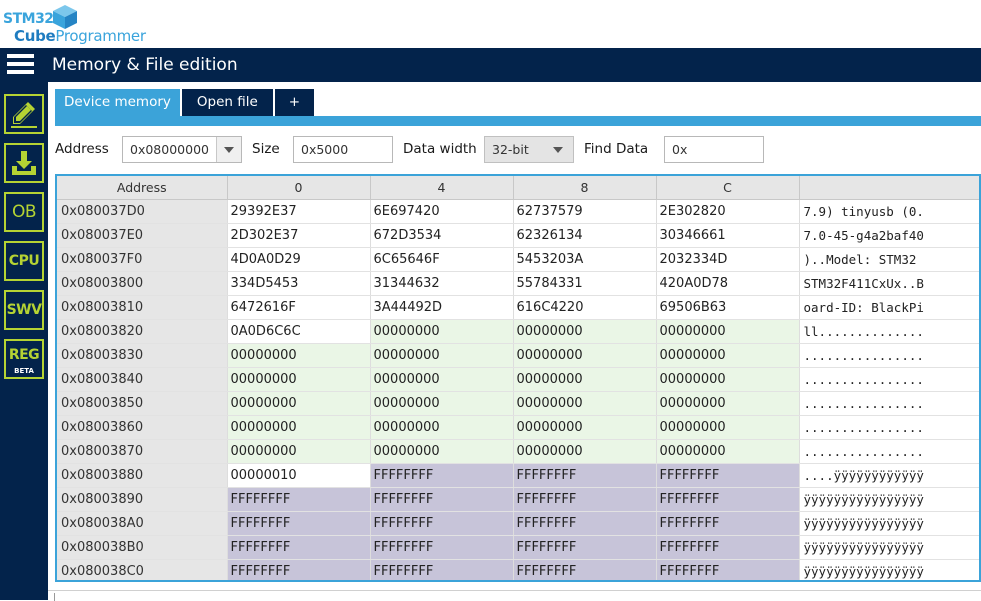  Describe the element at coordinates (585, 188) in the screenshot. I see `column-header-8: 8` at that location.